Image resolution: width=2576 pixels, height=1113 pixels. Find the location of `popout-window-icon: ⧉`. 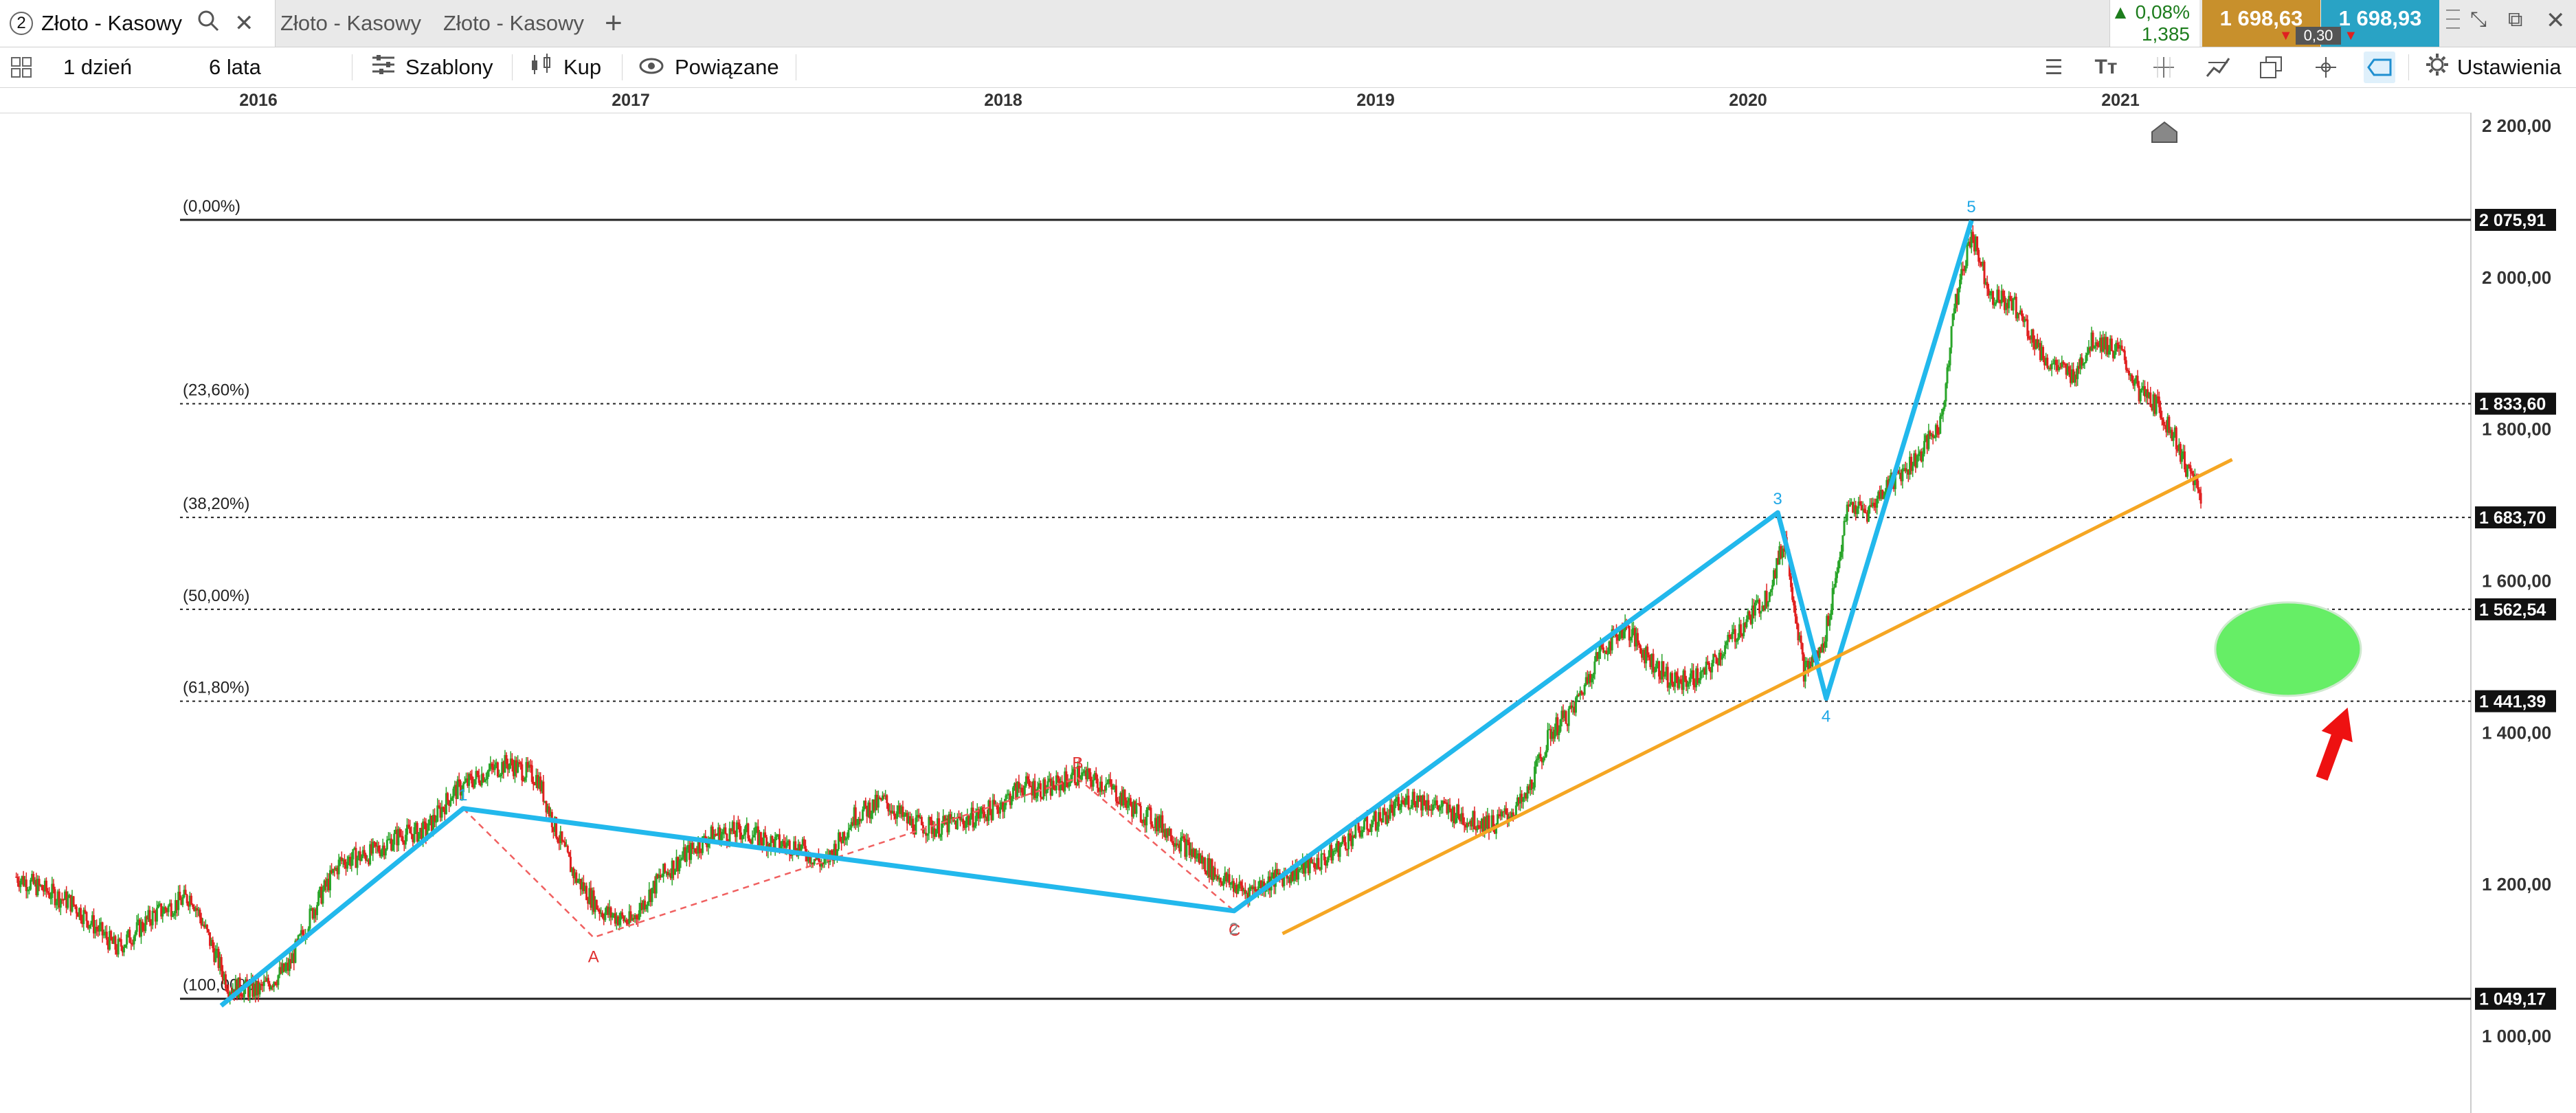

popout-window-icon: ⧉ is located at coordinates (2515, 19).